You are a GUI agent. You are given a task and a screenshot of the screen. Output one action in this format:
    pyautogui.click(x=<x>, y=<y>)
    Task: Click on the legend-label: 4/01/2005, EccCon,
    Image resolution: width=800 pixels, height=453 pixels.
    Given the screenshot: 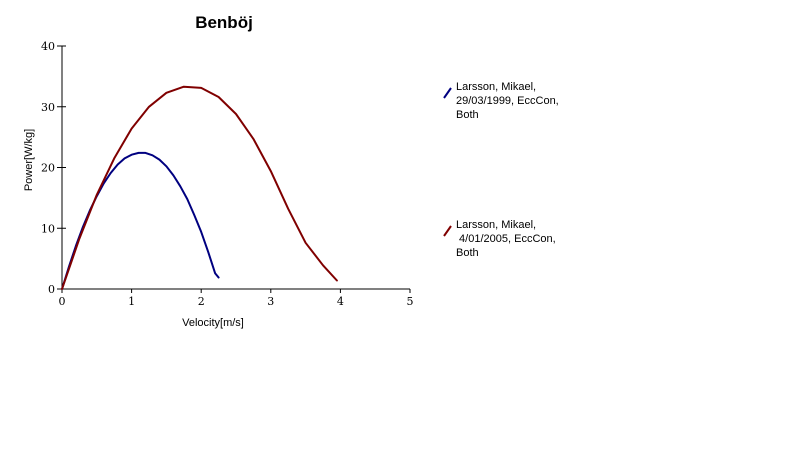 What is the action you would take?
    pyautogui.click(x=506, y=239)
    